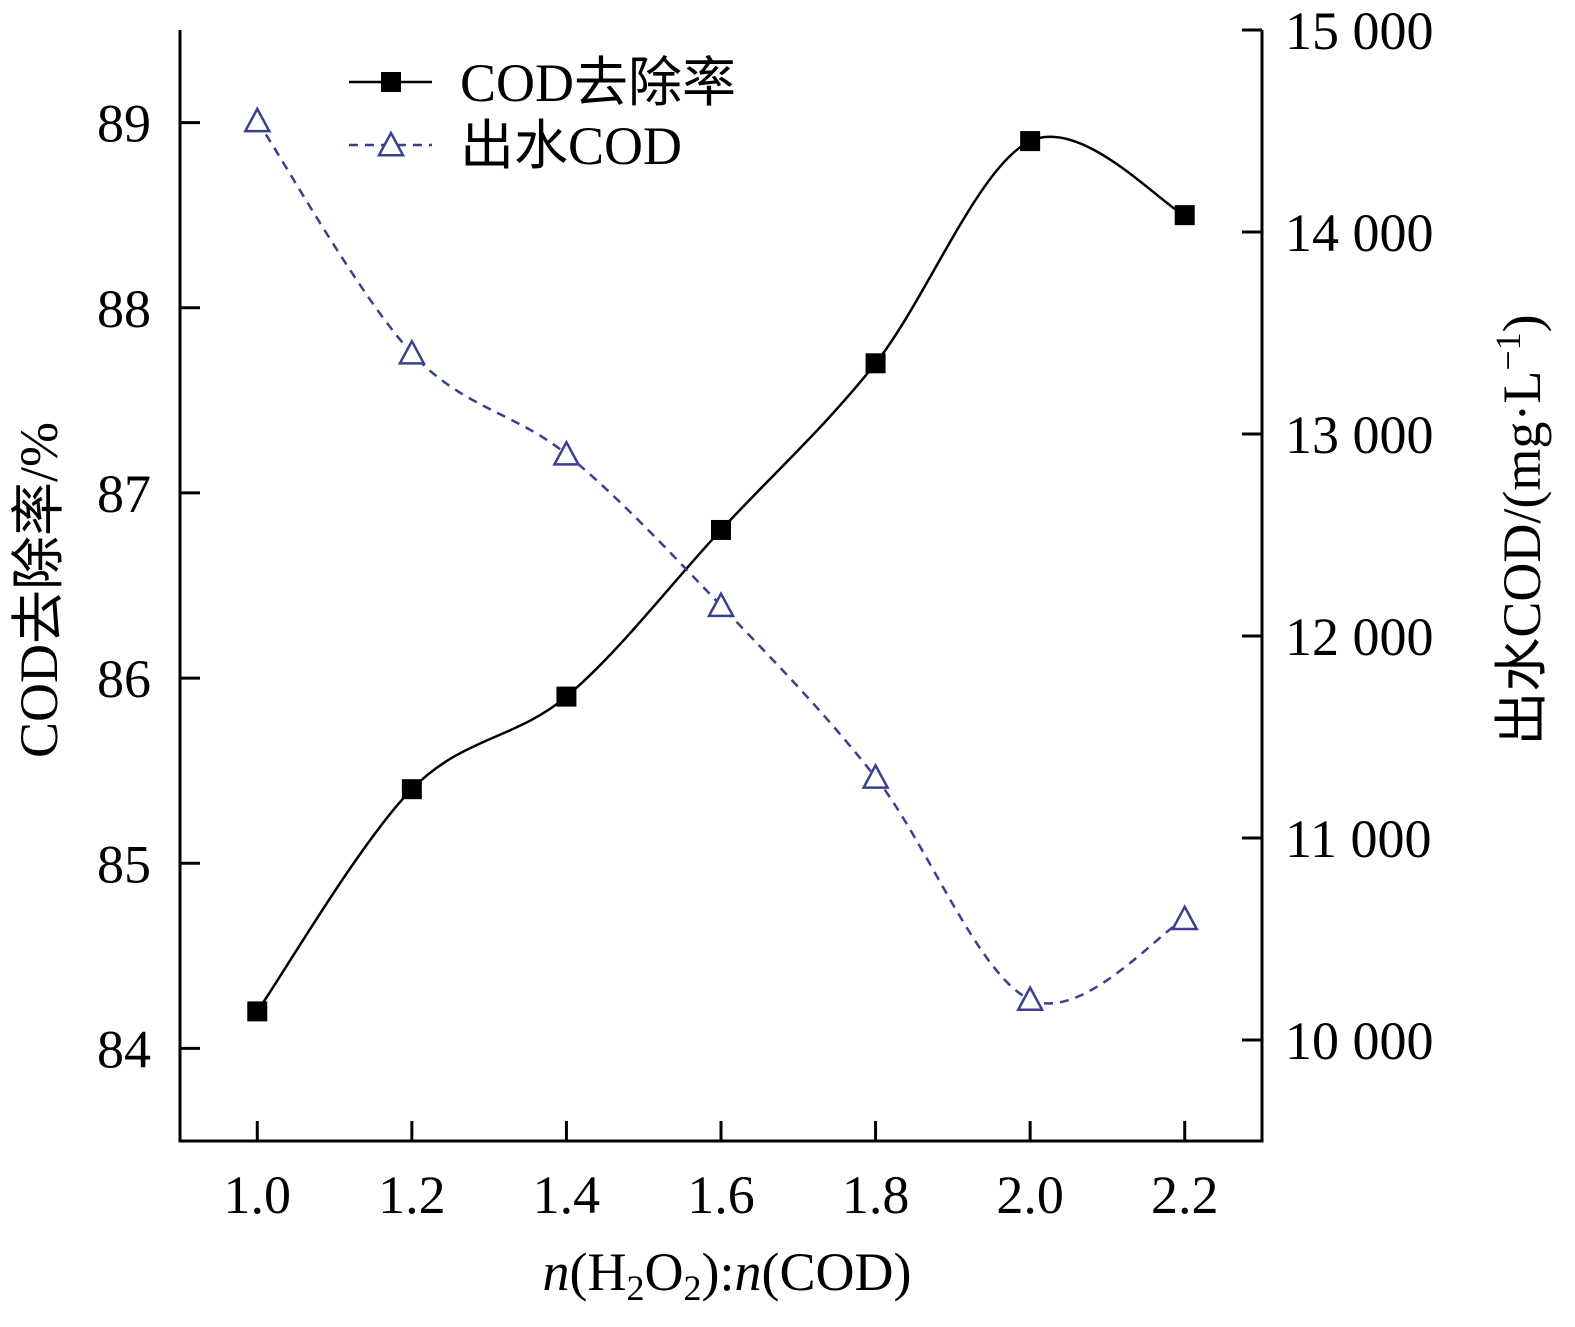 This screenshot has height=1327, width=1575. What do you see at coordinates (1359, 1041) in the screenshot?
I see `y-right-tick-label: 10 000` at bounding box center [1359, 1041].